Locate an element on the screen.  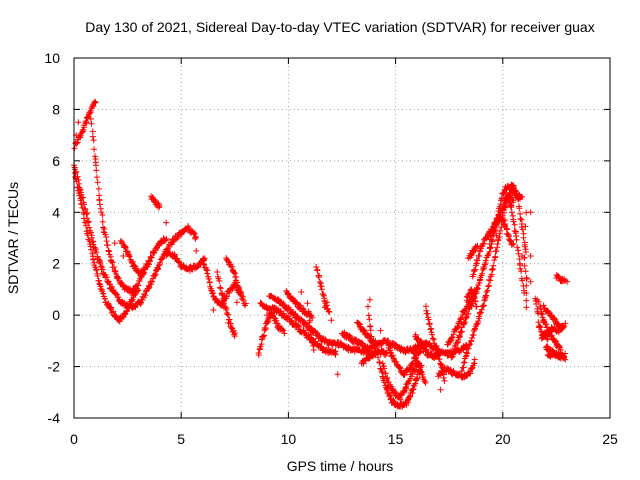
y-tick-label: -2 is located at coordinates (54, 367).